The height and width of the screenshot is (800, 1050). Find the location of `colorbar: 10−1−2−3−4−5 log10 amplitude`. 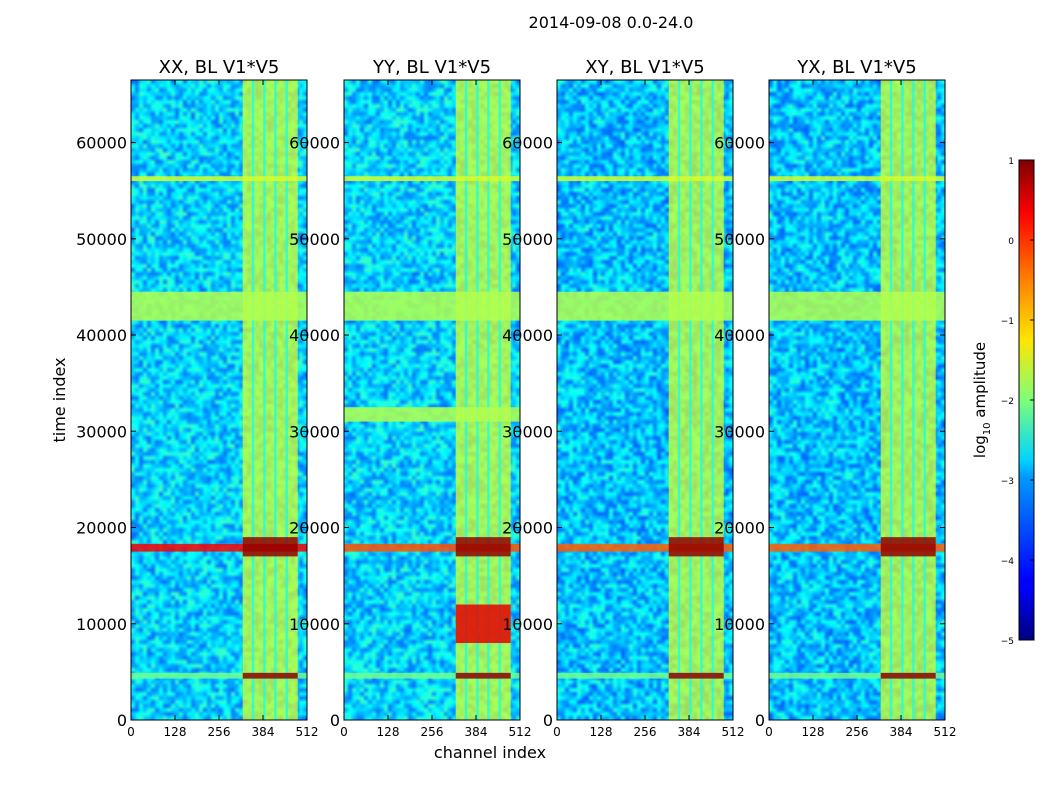

colorbar: 10−1−2−3−4−5 log10 amplitude is located at coordinates (1003, 402).